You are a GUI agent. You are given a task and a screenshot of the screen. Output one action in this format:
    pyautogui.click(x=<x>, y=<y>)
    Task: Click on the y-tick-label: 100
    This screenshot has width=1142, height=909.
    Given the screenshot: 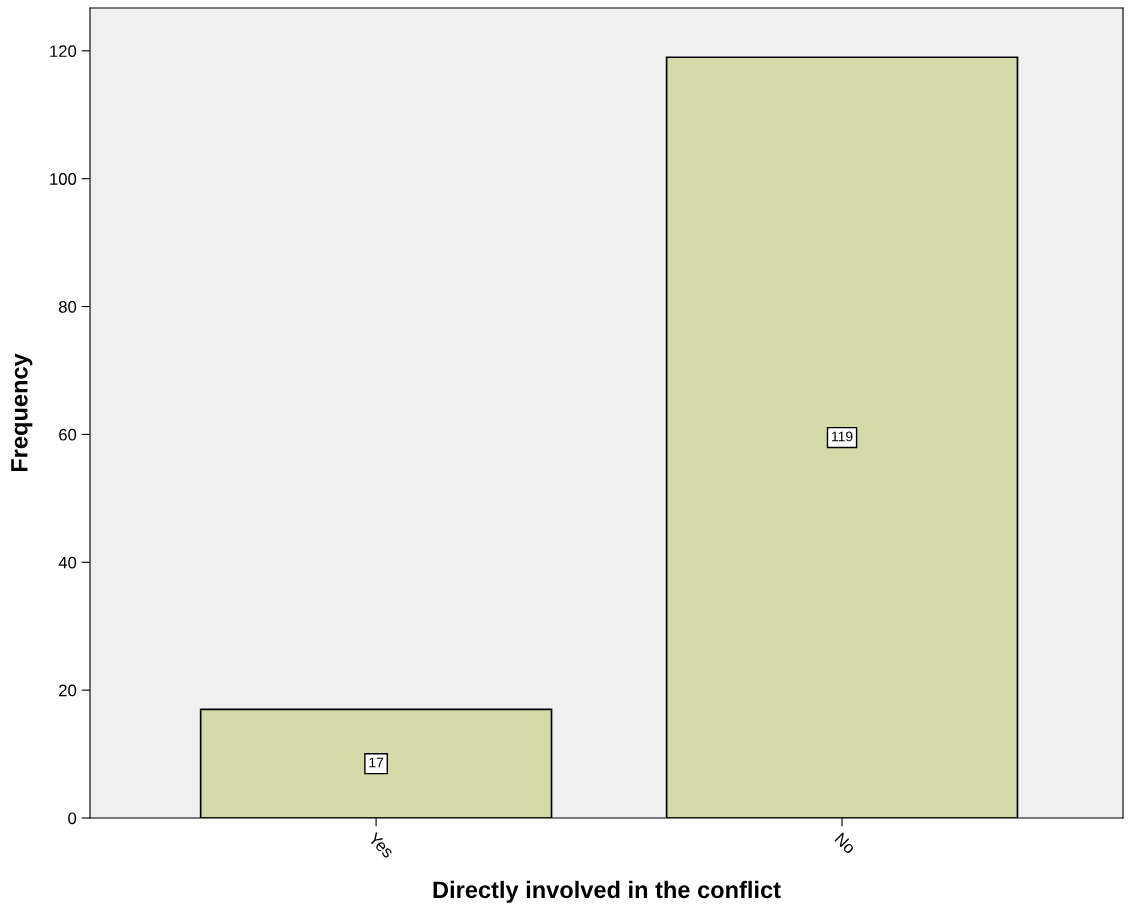 What is the action you would take?
    pyautogui.click(x=63, y=179)
    